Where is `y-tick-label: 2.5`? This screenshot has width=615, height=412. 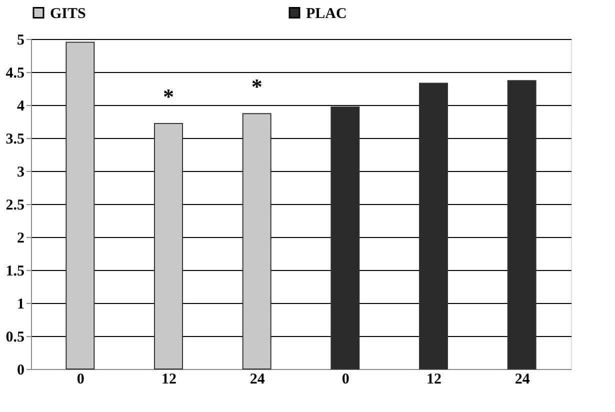 y-tick-label: 2.5 is located at coordinates (15, 206).